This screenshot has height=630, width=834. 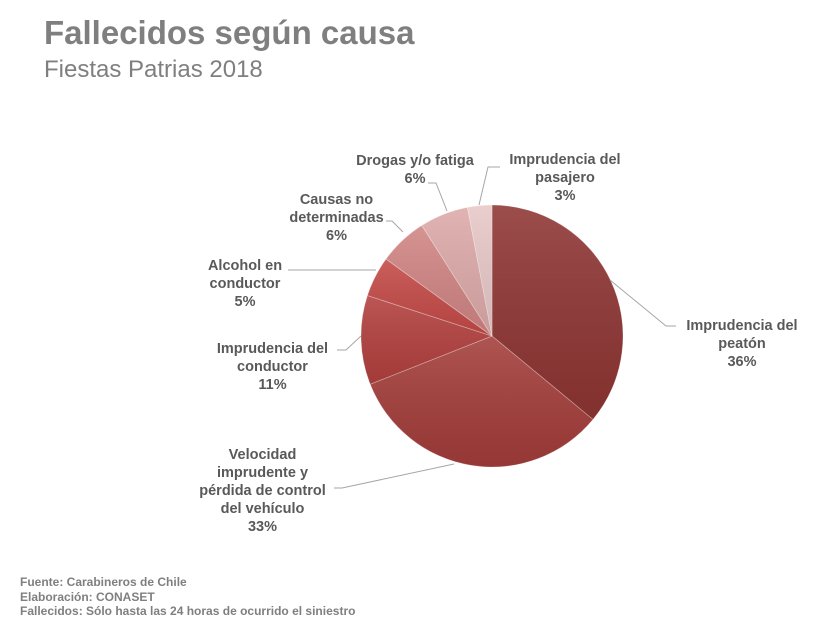 What do you see at coordinates (153, 69) in the screenshot?
I see `chart-subtitle: Fiestas Patrias 2018` at bounding box center [153, 69].